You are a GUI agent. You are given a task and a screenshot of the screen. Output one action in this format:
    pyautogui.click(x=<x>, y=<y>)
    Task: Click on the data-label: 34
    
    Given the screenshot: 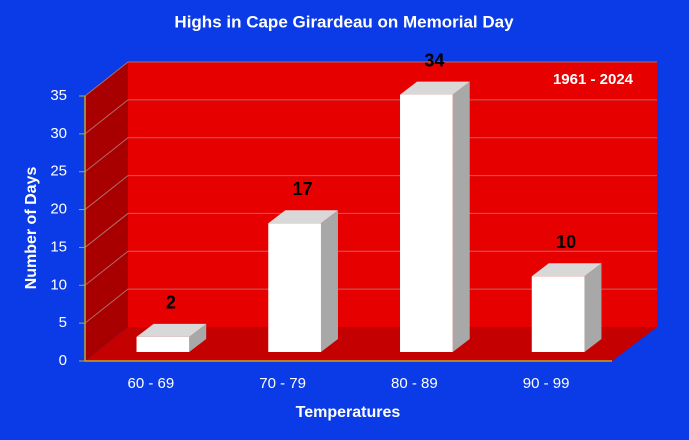 What is the action you would take?
    pyautogui.click(x=434, y=60)
    